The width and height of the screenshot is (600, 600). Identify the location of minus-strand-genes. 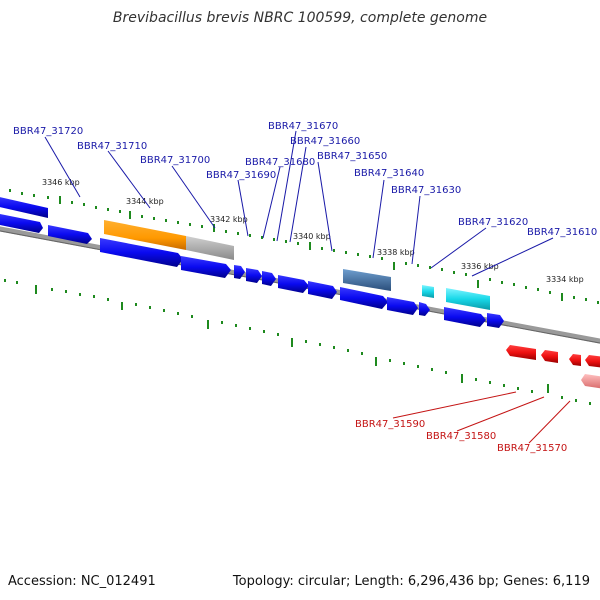
(553, 367).